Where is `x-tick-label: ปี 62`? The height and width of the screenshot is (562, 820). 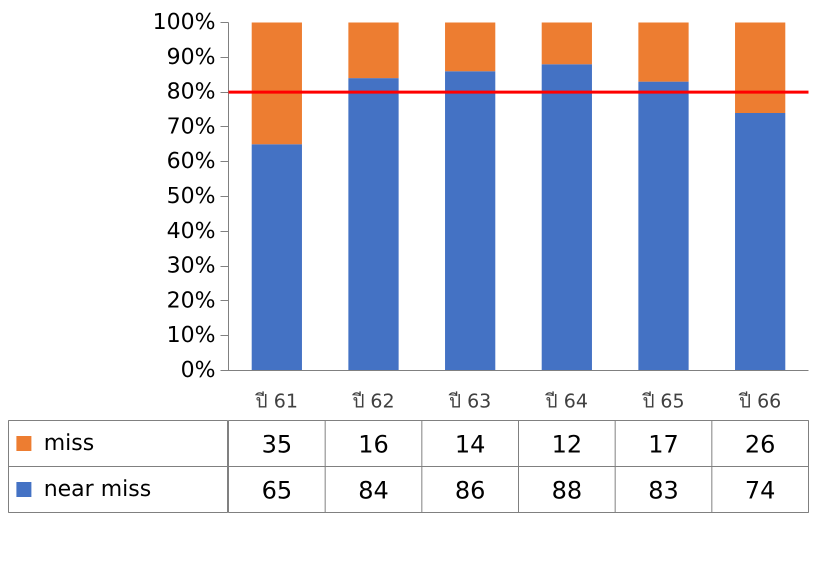
x-tick-label: ปี 62 is located at coordinates (373, 401).